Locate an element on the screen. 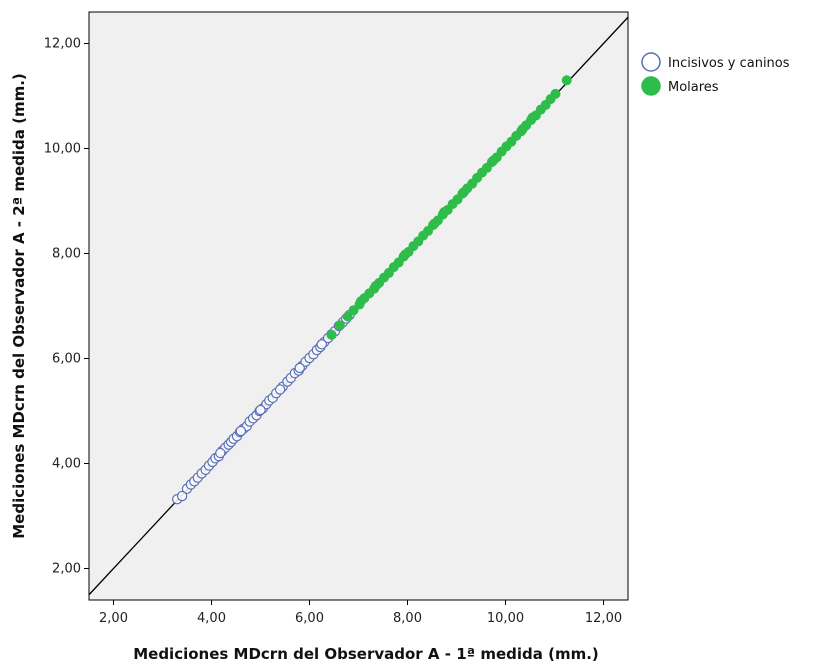 The image size is (816, 670). x-tick-label: 6,00 is located at coordinates (309, 618).